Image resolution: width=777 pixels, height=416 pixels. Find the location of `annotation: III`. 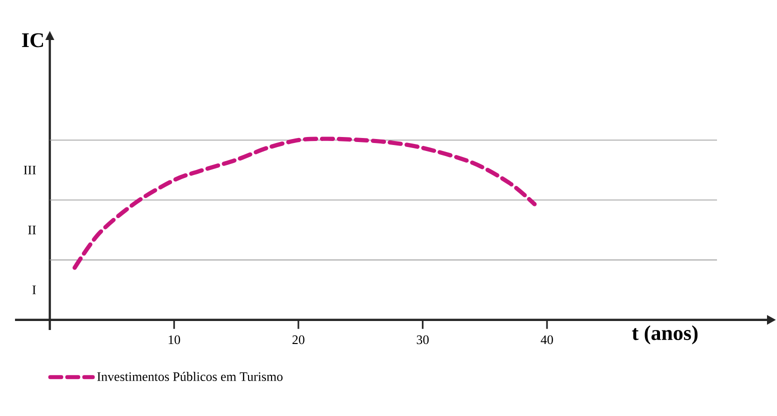

annotation: III is located at coordinates (30, 170).